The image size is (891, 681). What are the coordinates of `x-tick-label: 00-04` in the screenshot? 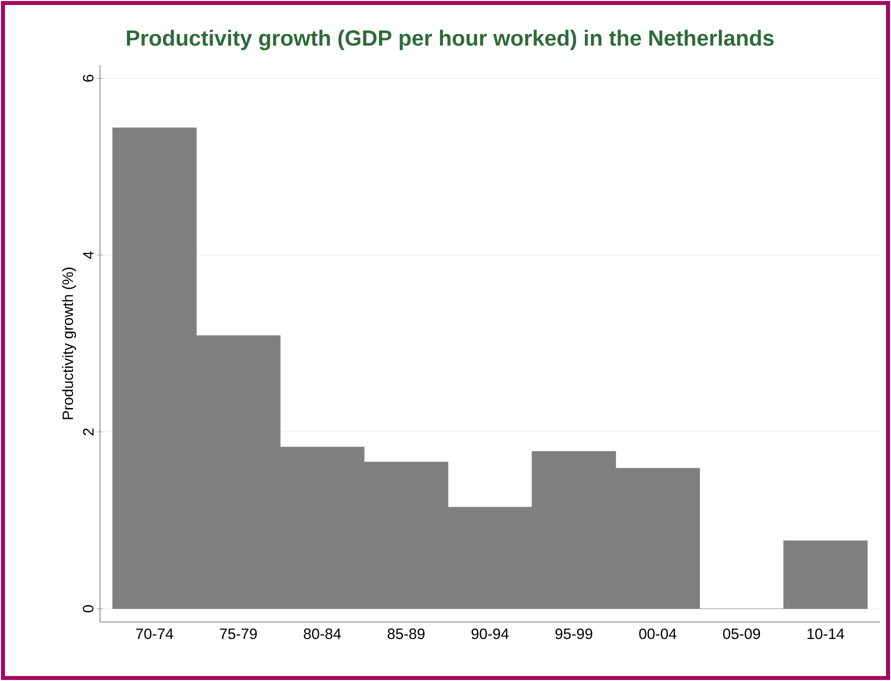 It's located at (657, 634).